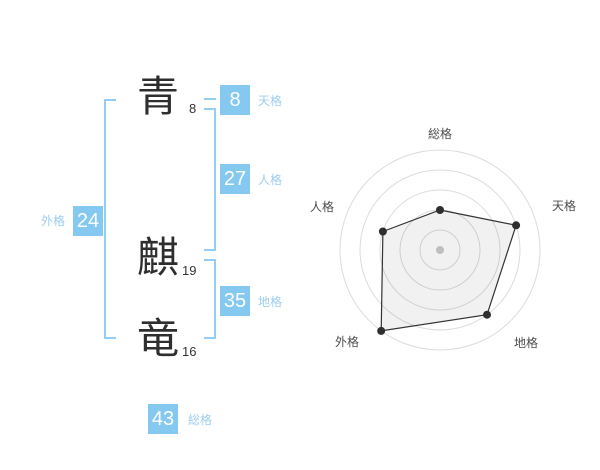 The image size is (600, 470). What do you see at coordinates (210, 299) in the screenshot?
I see `chikaku-bracket` at bounding box center [210, 299].